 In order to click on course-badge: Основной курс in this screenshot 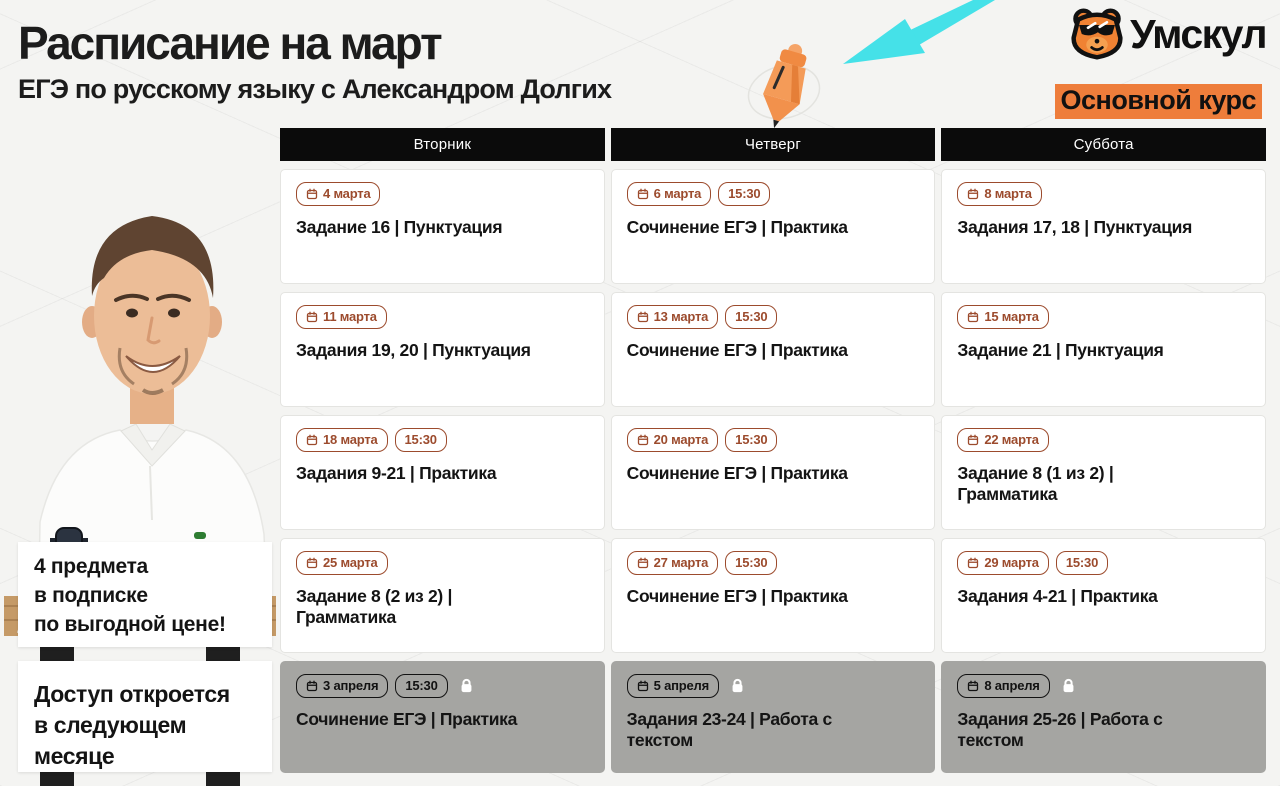, I will do `click(1158, 101)`.